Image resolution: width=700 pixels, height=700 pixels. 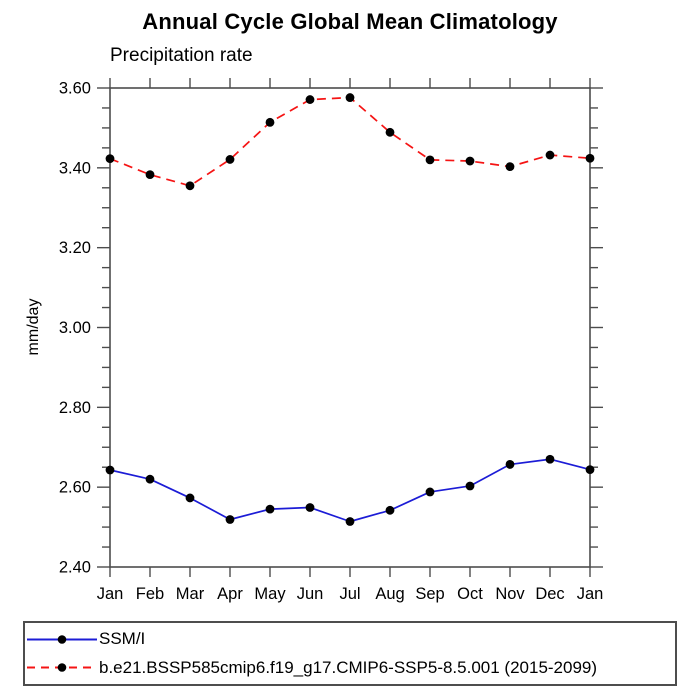 What do you see at coordinates (230, 594) in the screenshot?
I see `x-tick-label: Apr` at bounding box center [230, 594].